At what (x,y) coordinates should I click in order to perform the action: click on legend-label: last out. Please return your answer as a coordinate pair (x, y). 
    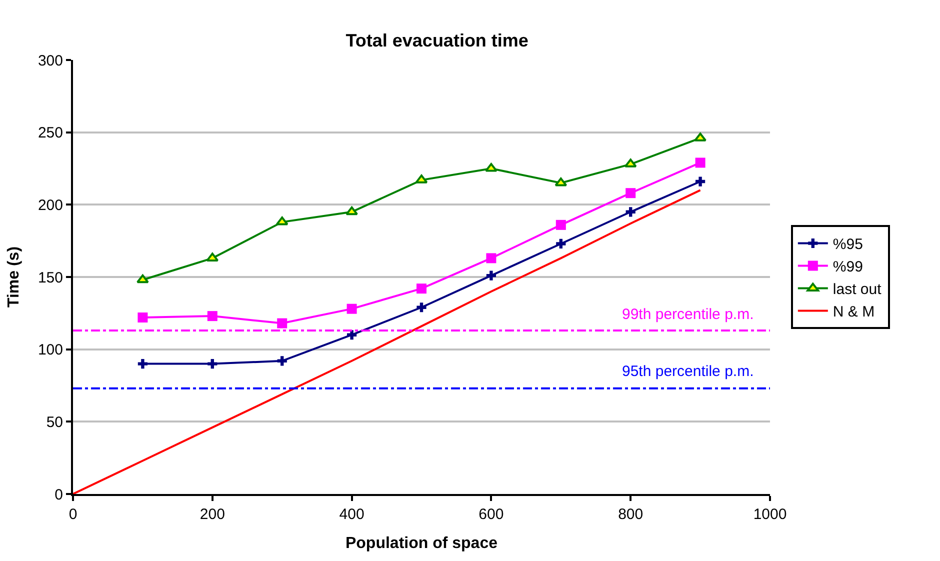
    Looking at the image, I should click on (857, 289).